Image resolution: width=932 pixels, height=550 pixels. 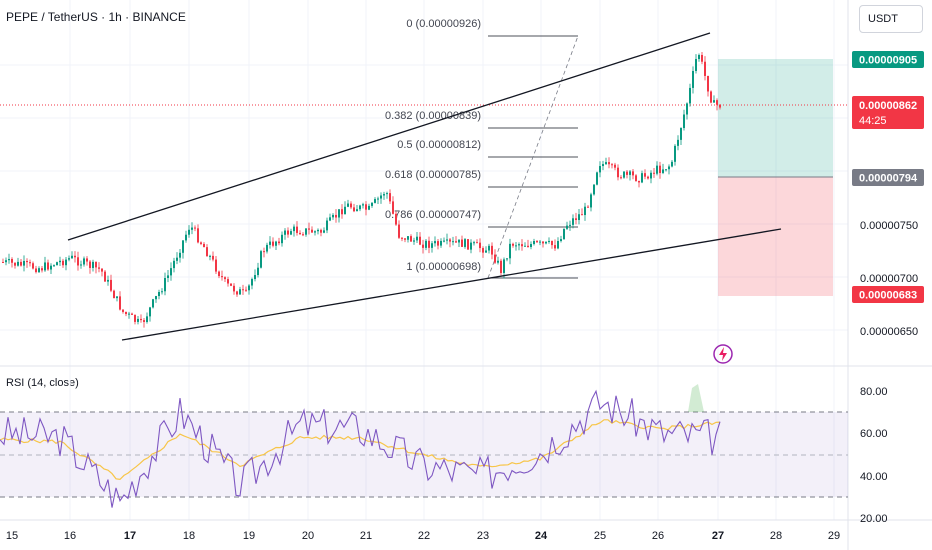 I want to click on rsi-tick: 40.00, so click(x=874, y=477).